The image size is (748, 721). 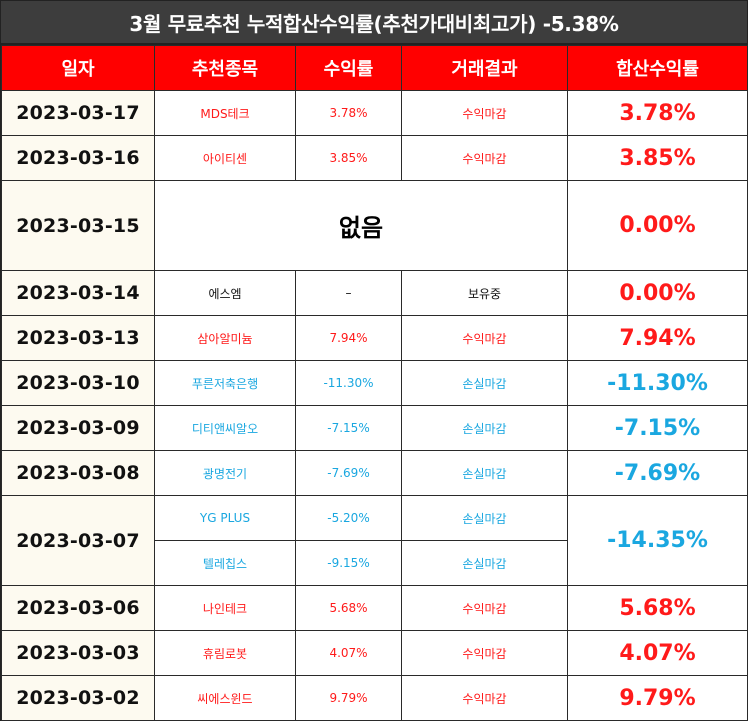 What do you see at coordinates (348, 473) in the screenshot?
I see `row-return: -7.69%` at bounding box center [348, 473].